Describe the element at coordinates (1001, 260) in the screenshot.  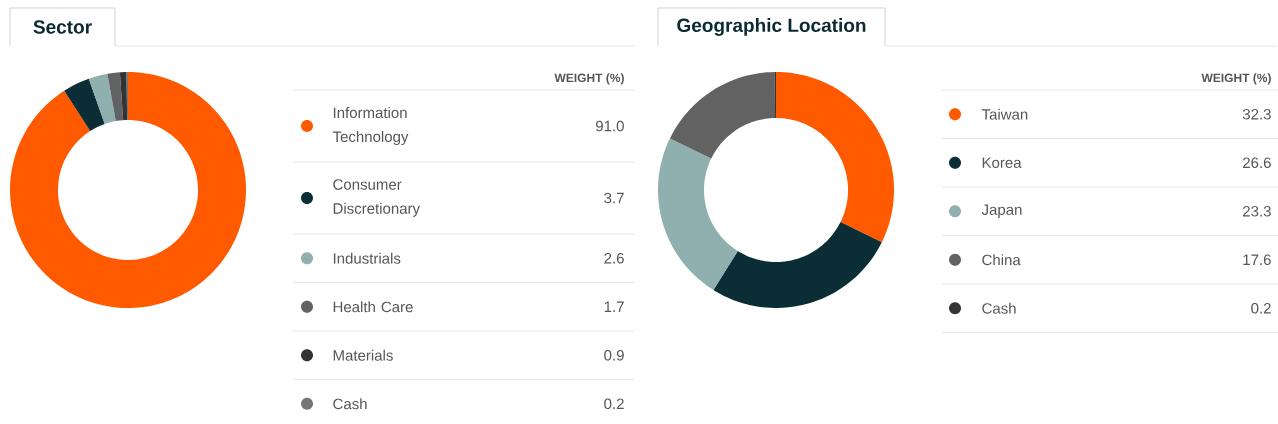
I see `legend-label: China` at that location.